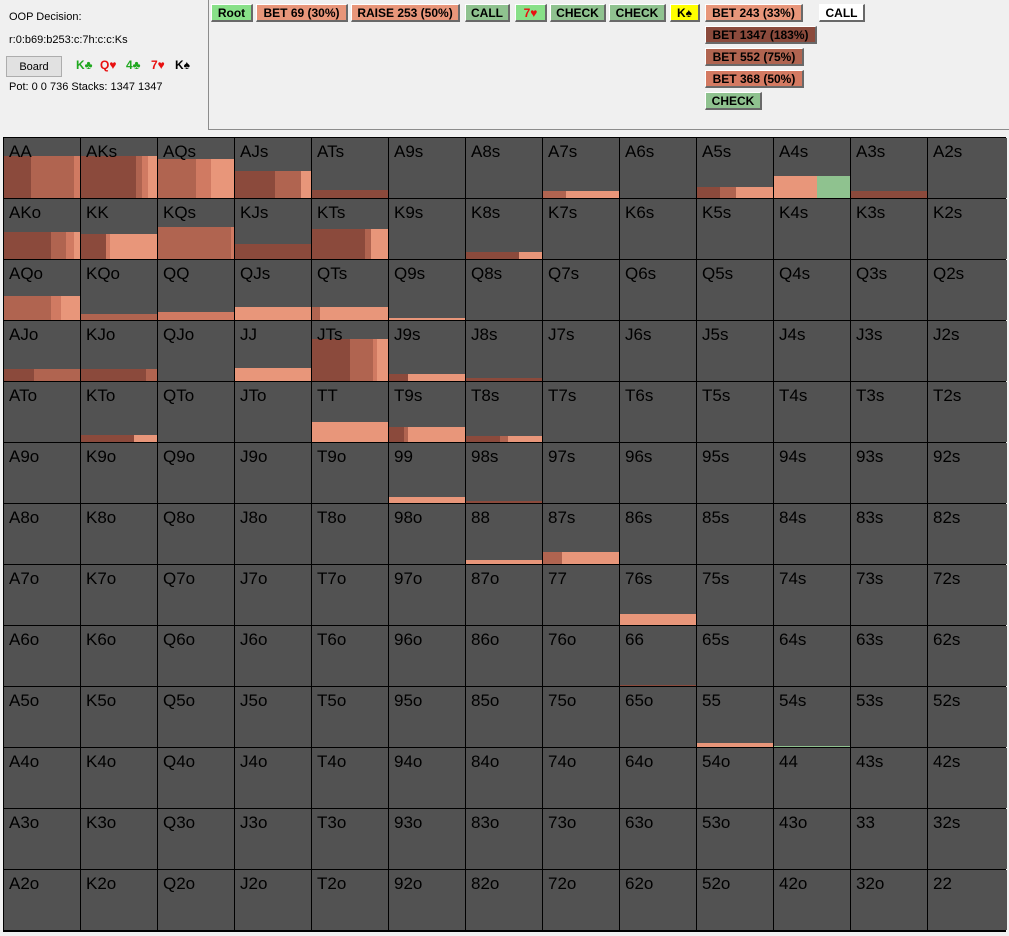  Describe the element at coordinates (42, 839) in the screenshot. I see `hand-cell-A3o: A3o` at that location.